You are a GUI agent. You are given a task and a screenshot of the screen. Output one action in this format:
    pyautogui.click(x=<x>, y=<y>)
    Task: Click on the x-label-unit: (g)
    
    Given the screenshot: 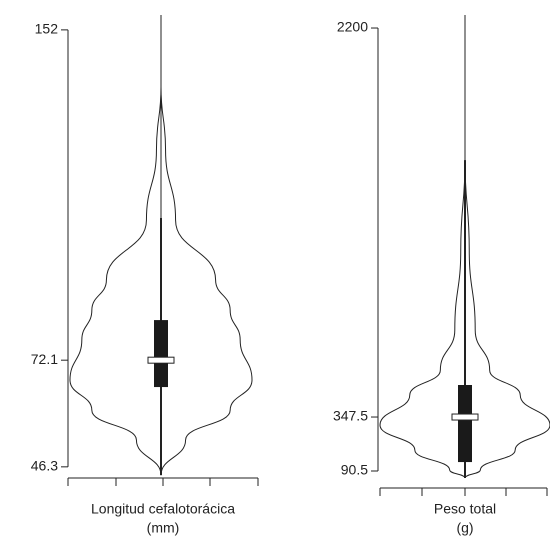 What is the action you would take?
    pyautogui.click(x=464, y=528)
    